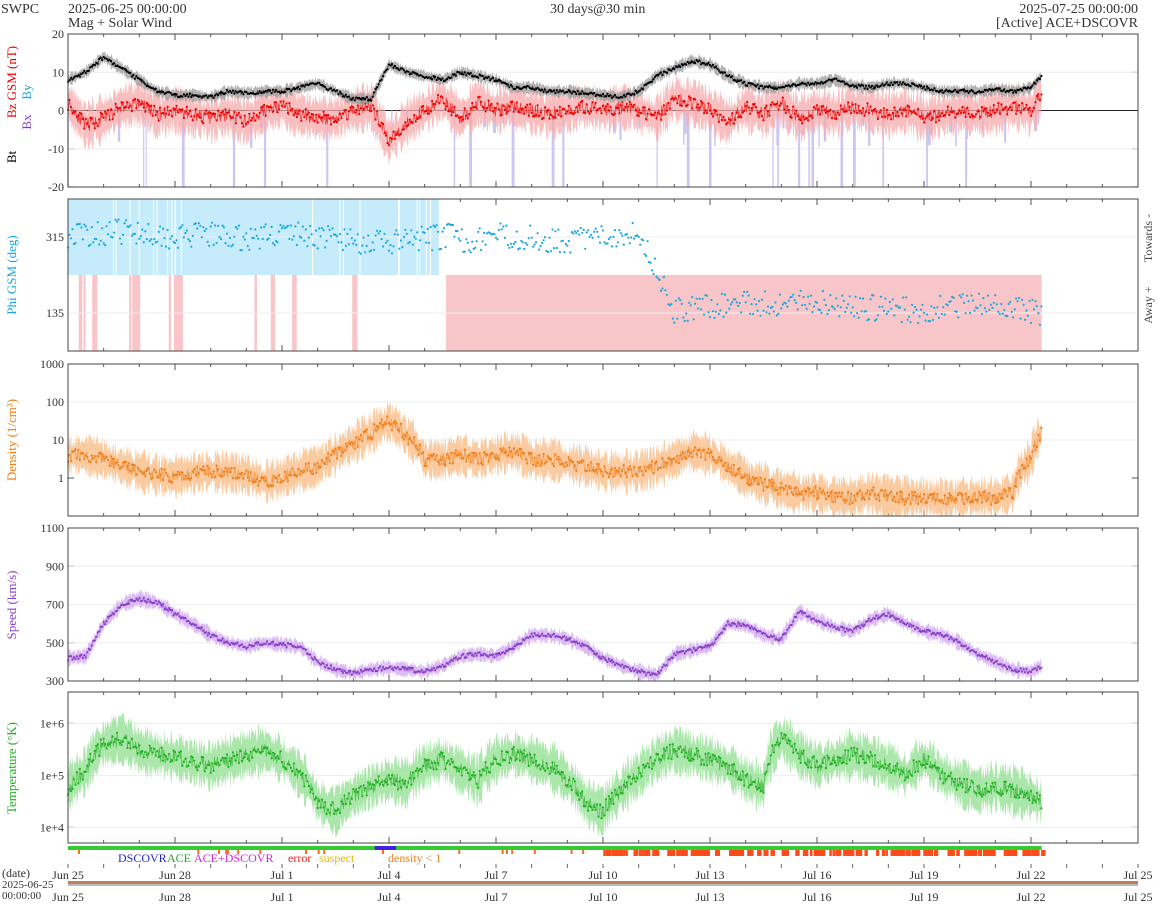  Describe the element at coordinates (11, 156) in the screenshot. I see `bt-axis-label: Bt` at that location.